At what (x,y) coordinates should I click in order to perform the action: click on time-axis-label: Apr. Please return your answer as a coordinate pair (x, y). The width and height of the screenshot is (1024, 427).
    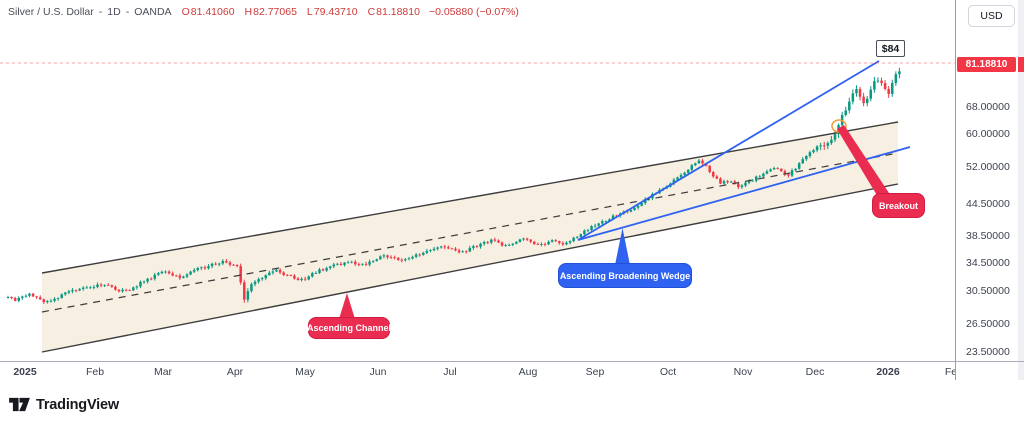
    Looking at the image, I should click on (235, 372).